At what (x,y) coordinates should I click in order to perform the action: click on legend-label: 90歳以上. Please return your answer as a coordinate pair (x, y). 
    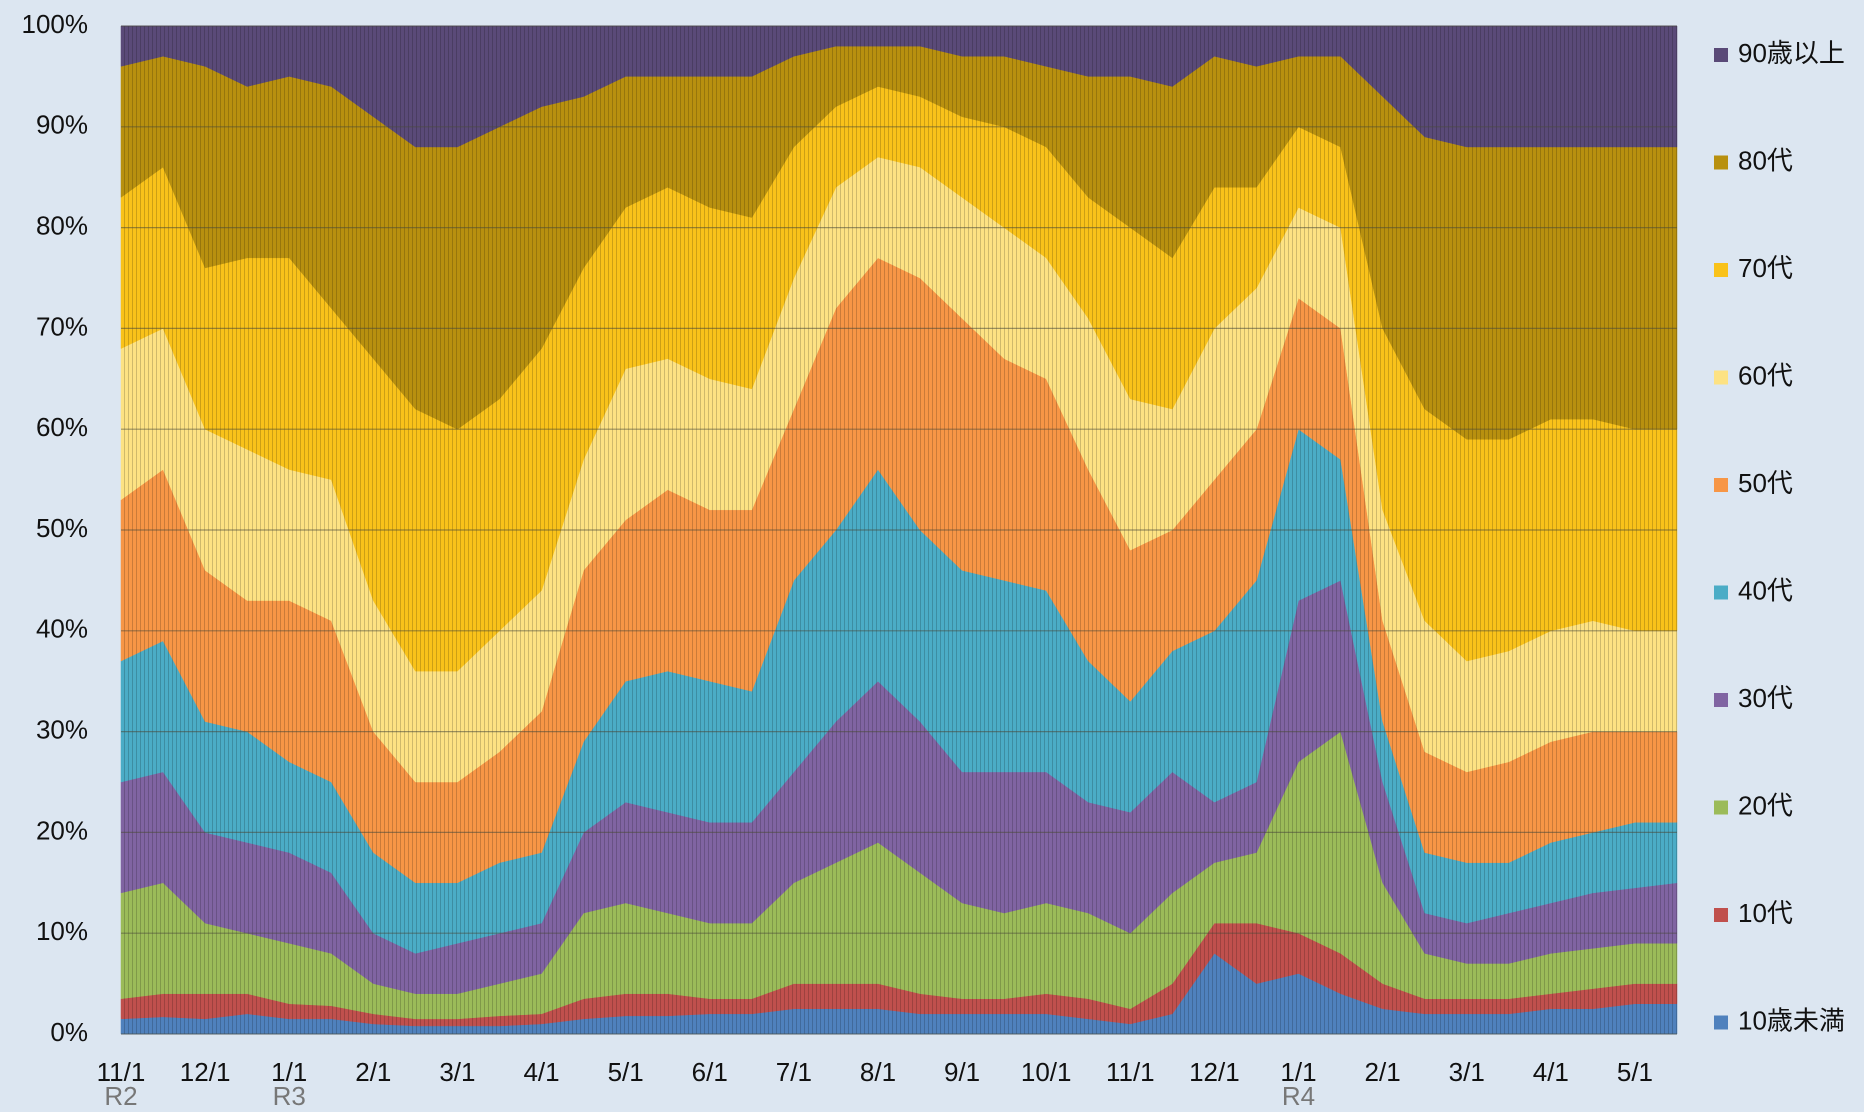
    Looking at the image, I should click on (1791, 53).